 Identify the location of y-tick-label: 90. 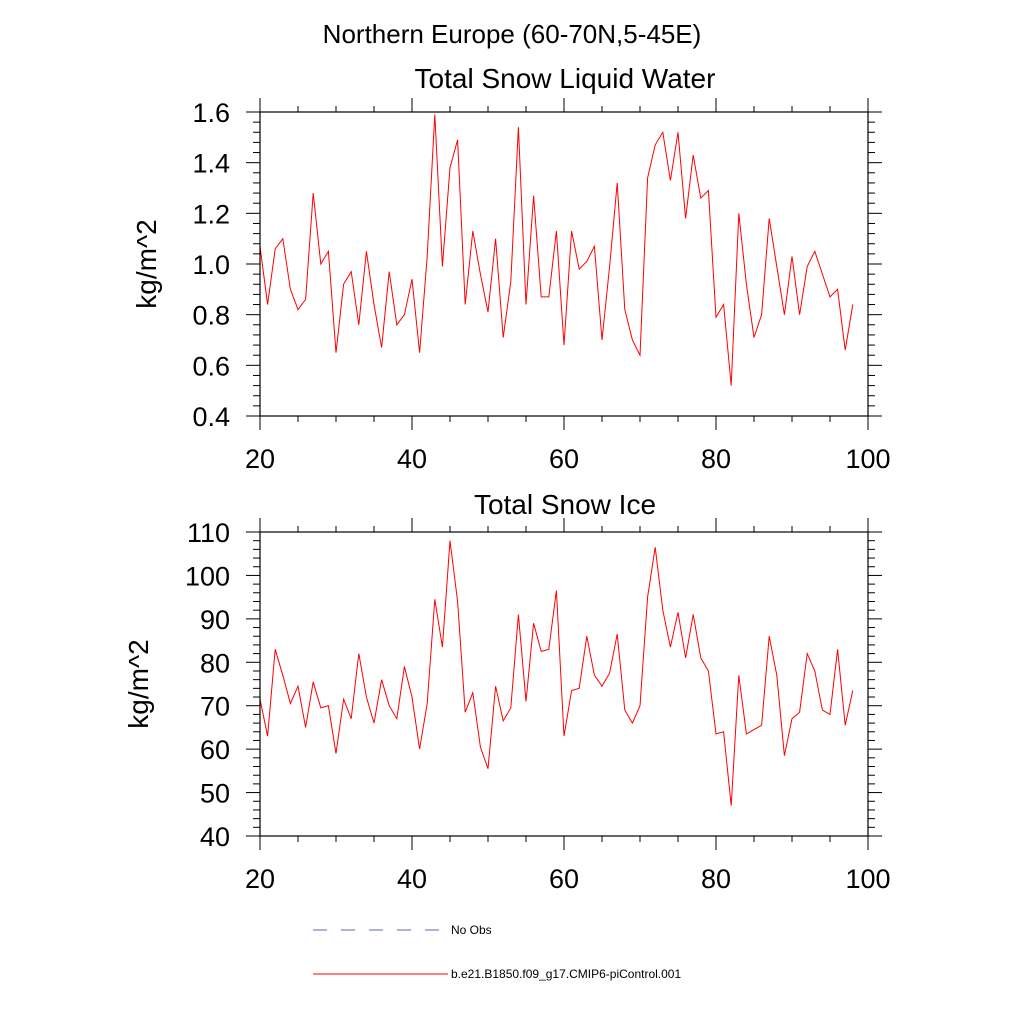
(215, 620).